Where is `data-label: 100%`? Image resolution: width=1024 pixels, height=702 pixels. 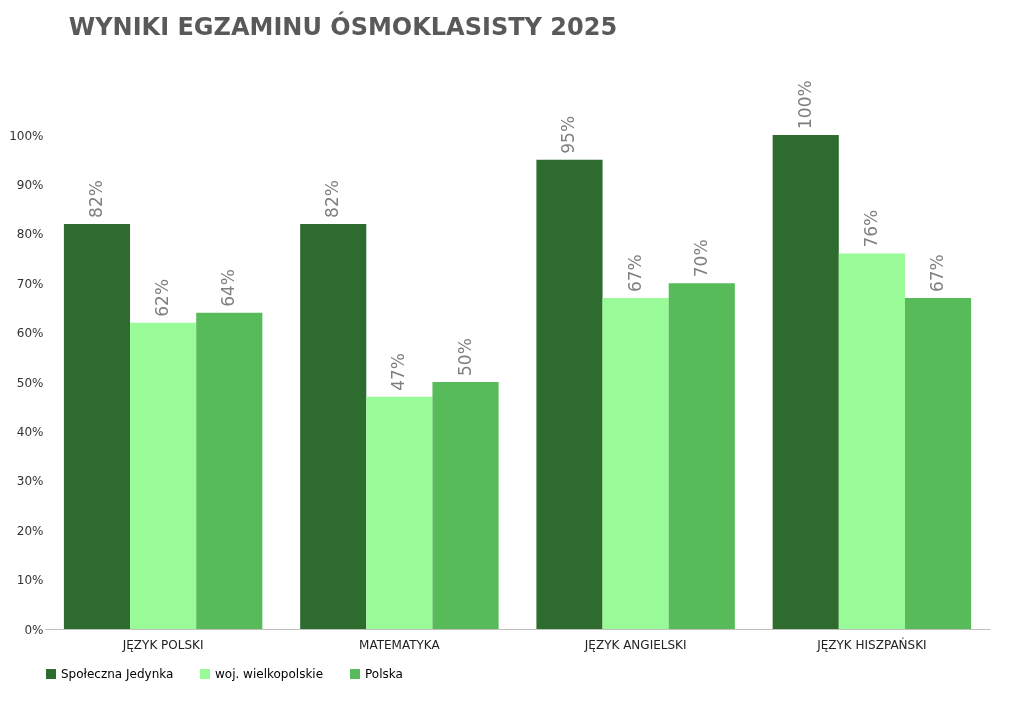
data-label: 100% is located at coordinates (804, 104).